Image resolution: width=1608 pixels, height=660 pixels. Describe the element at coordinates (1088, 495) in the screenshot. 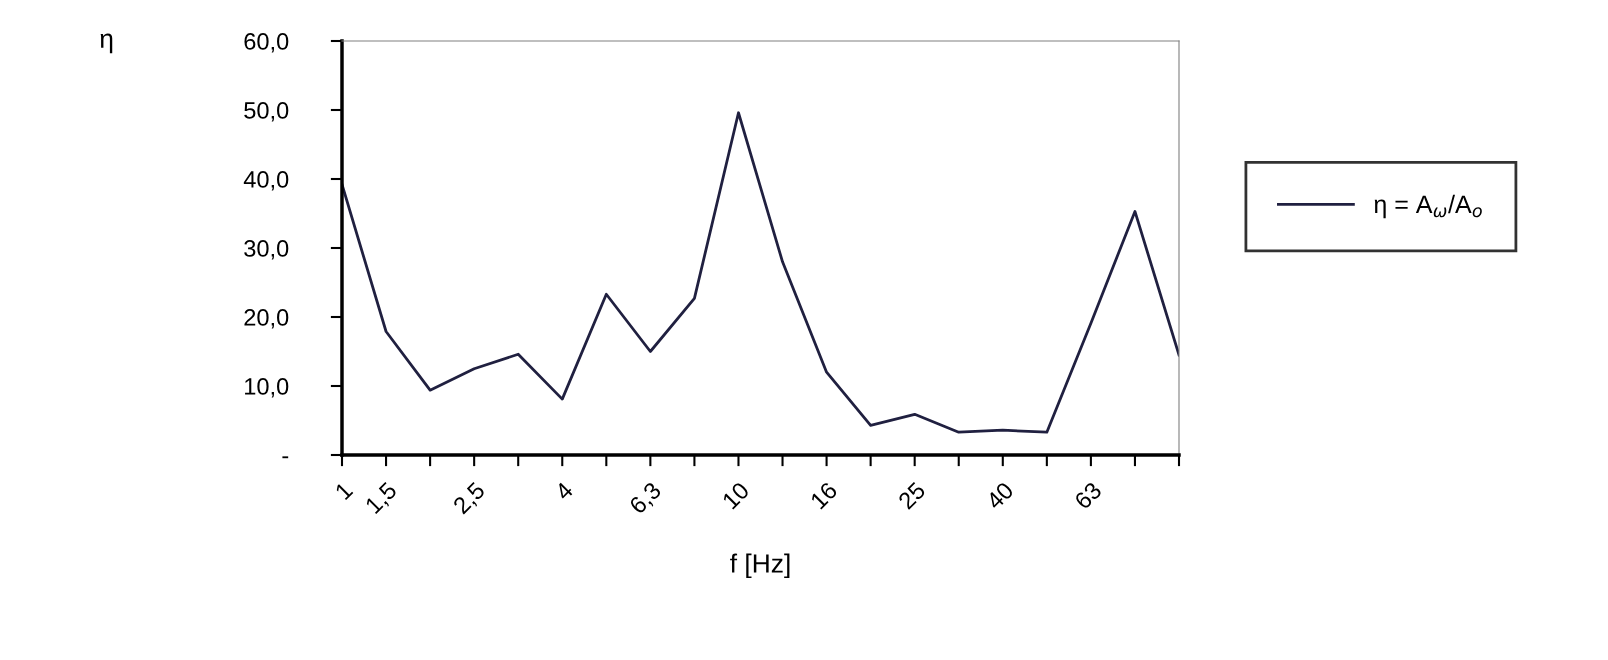

I see `x-tick-label: 63` at that location.